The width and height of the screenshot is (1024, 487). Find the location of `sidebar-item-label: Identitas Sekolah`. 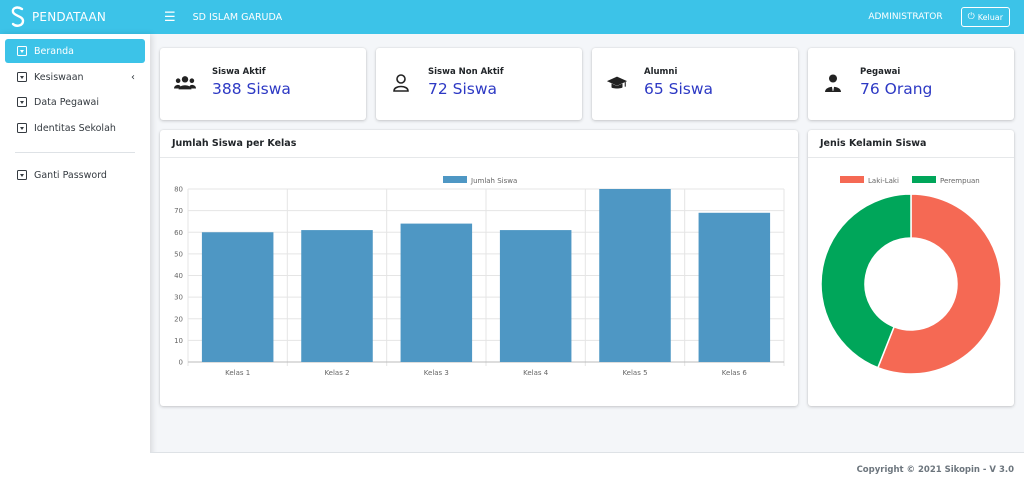

sidebar-item-label: Identitas Sekolah is located at coordinates (75, 128).